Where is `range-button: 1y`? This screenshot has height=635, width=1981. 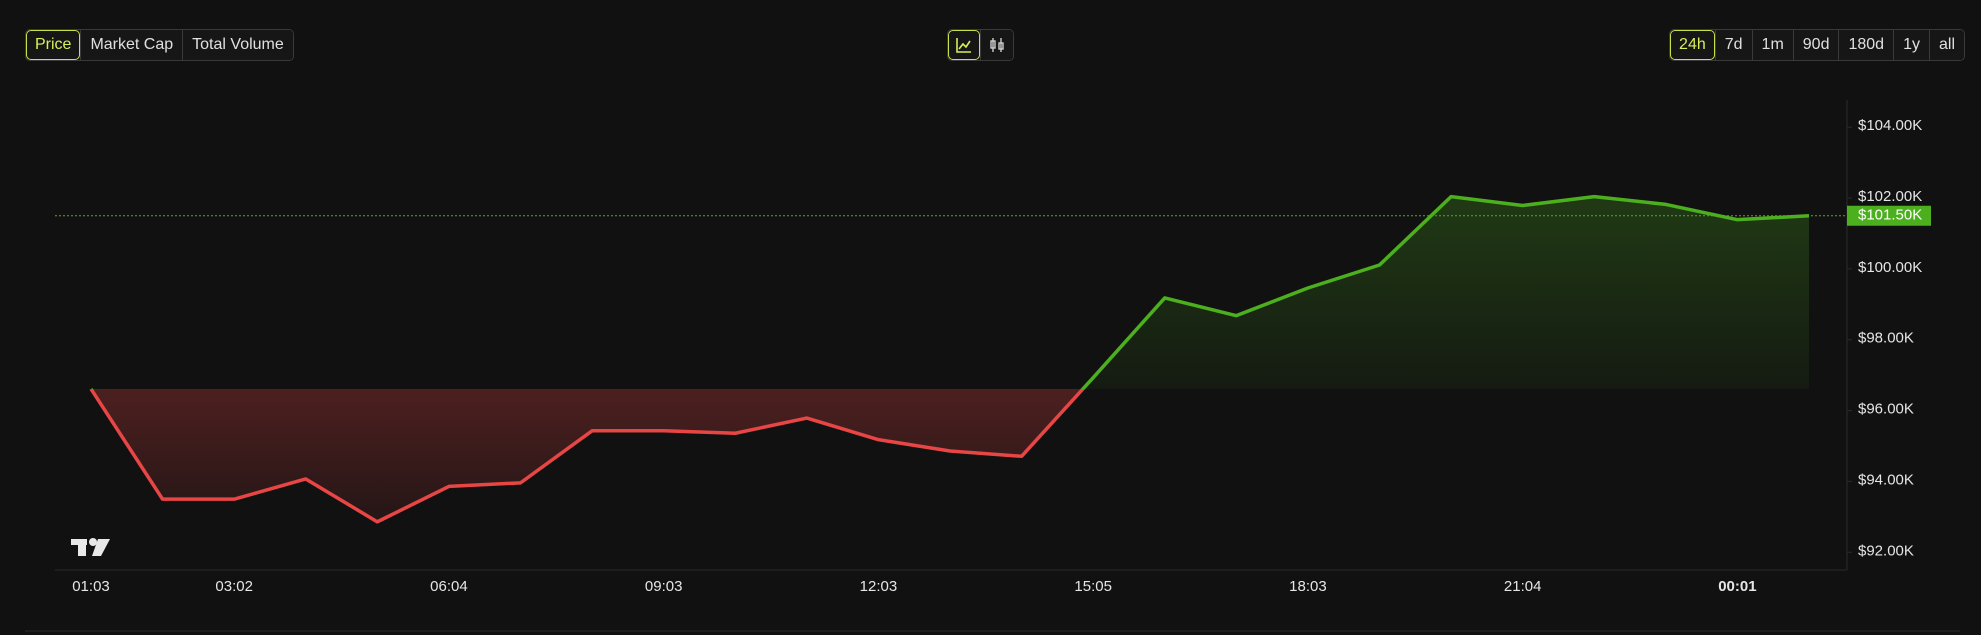
range-button: 1y is located at coordinates (1911, 45).